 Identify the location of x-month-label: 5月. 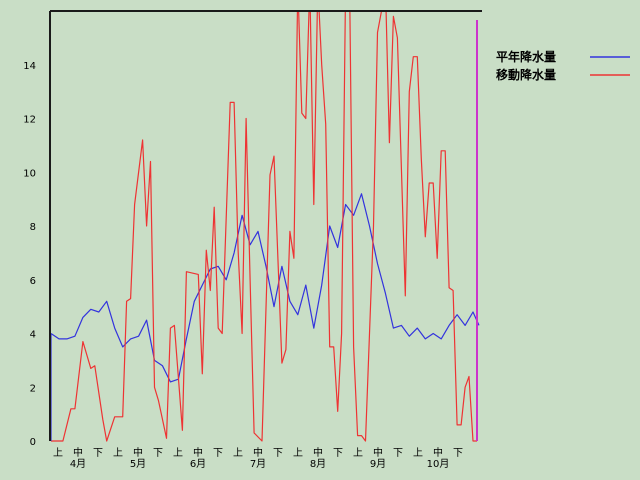
(138, 464).